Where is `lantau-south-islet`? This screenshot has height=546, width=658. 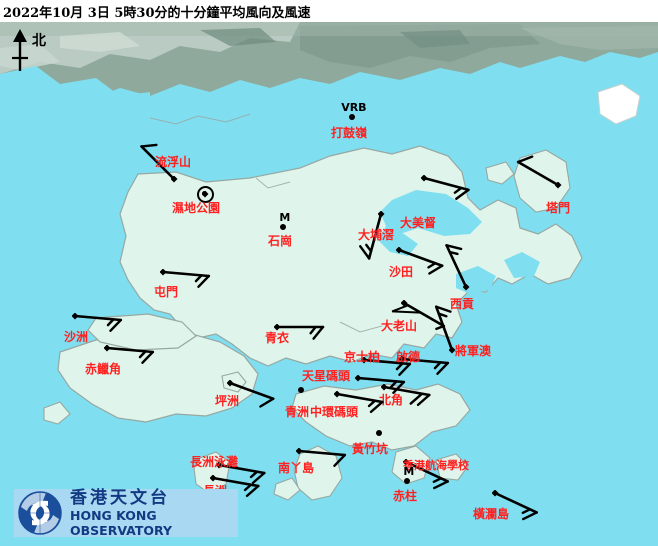 lantau-south-islet is located at coordinates (57, 413).